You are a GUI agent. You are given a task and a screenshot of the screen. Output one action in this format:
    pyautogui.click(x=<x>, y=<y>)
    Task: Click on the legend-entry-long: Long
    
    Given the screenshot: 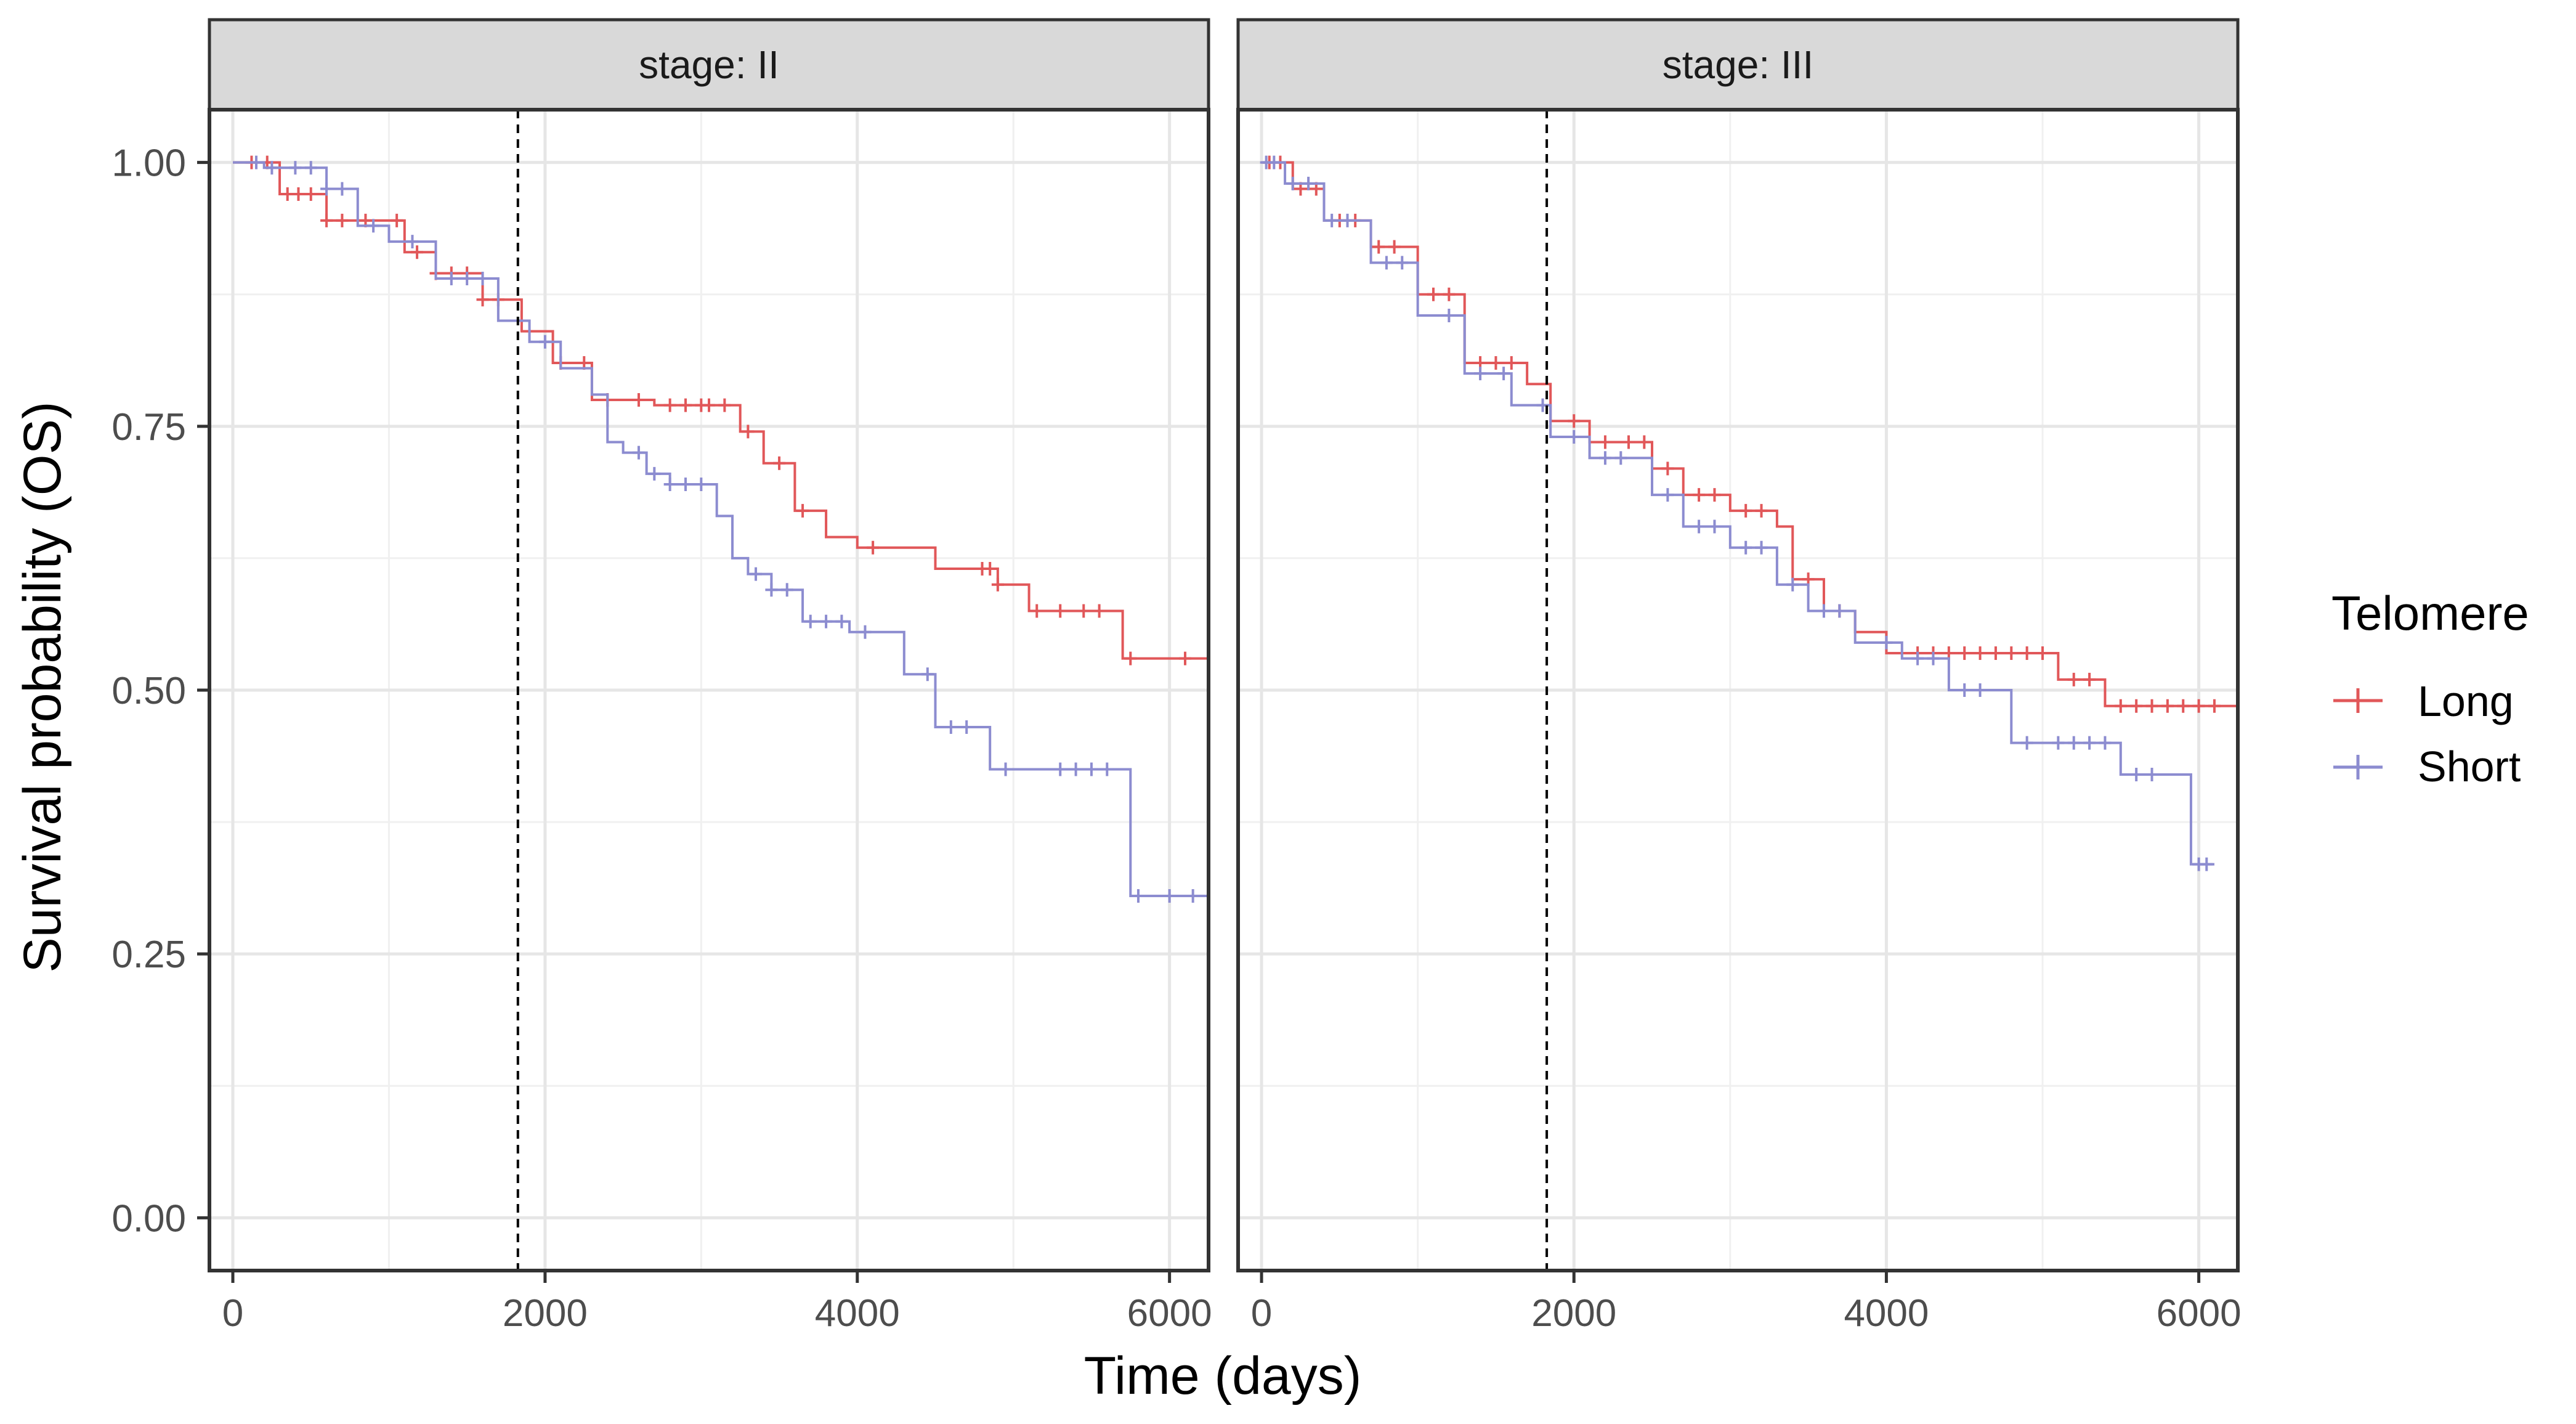 What is the action you would take?
    pyautogui.click(x=2423, y=701)
    